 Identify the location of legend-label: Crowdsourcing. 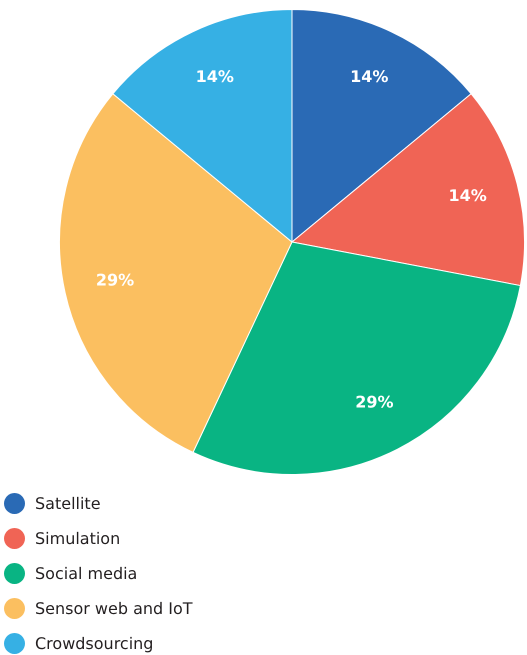
(94, 643).